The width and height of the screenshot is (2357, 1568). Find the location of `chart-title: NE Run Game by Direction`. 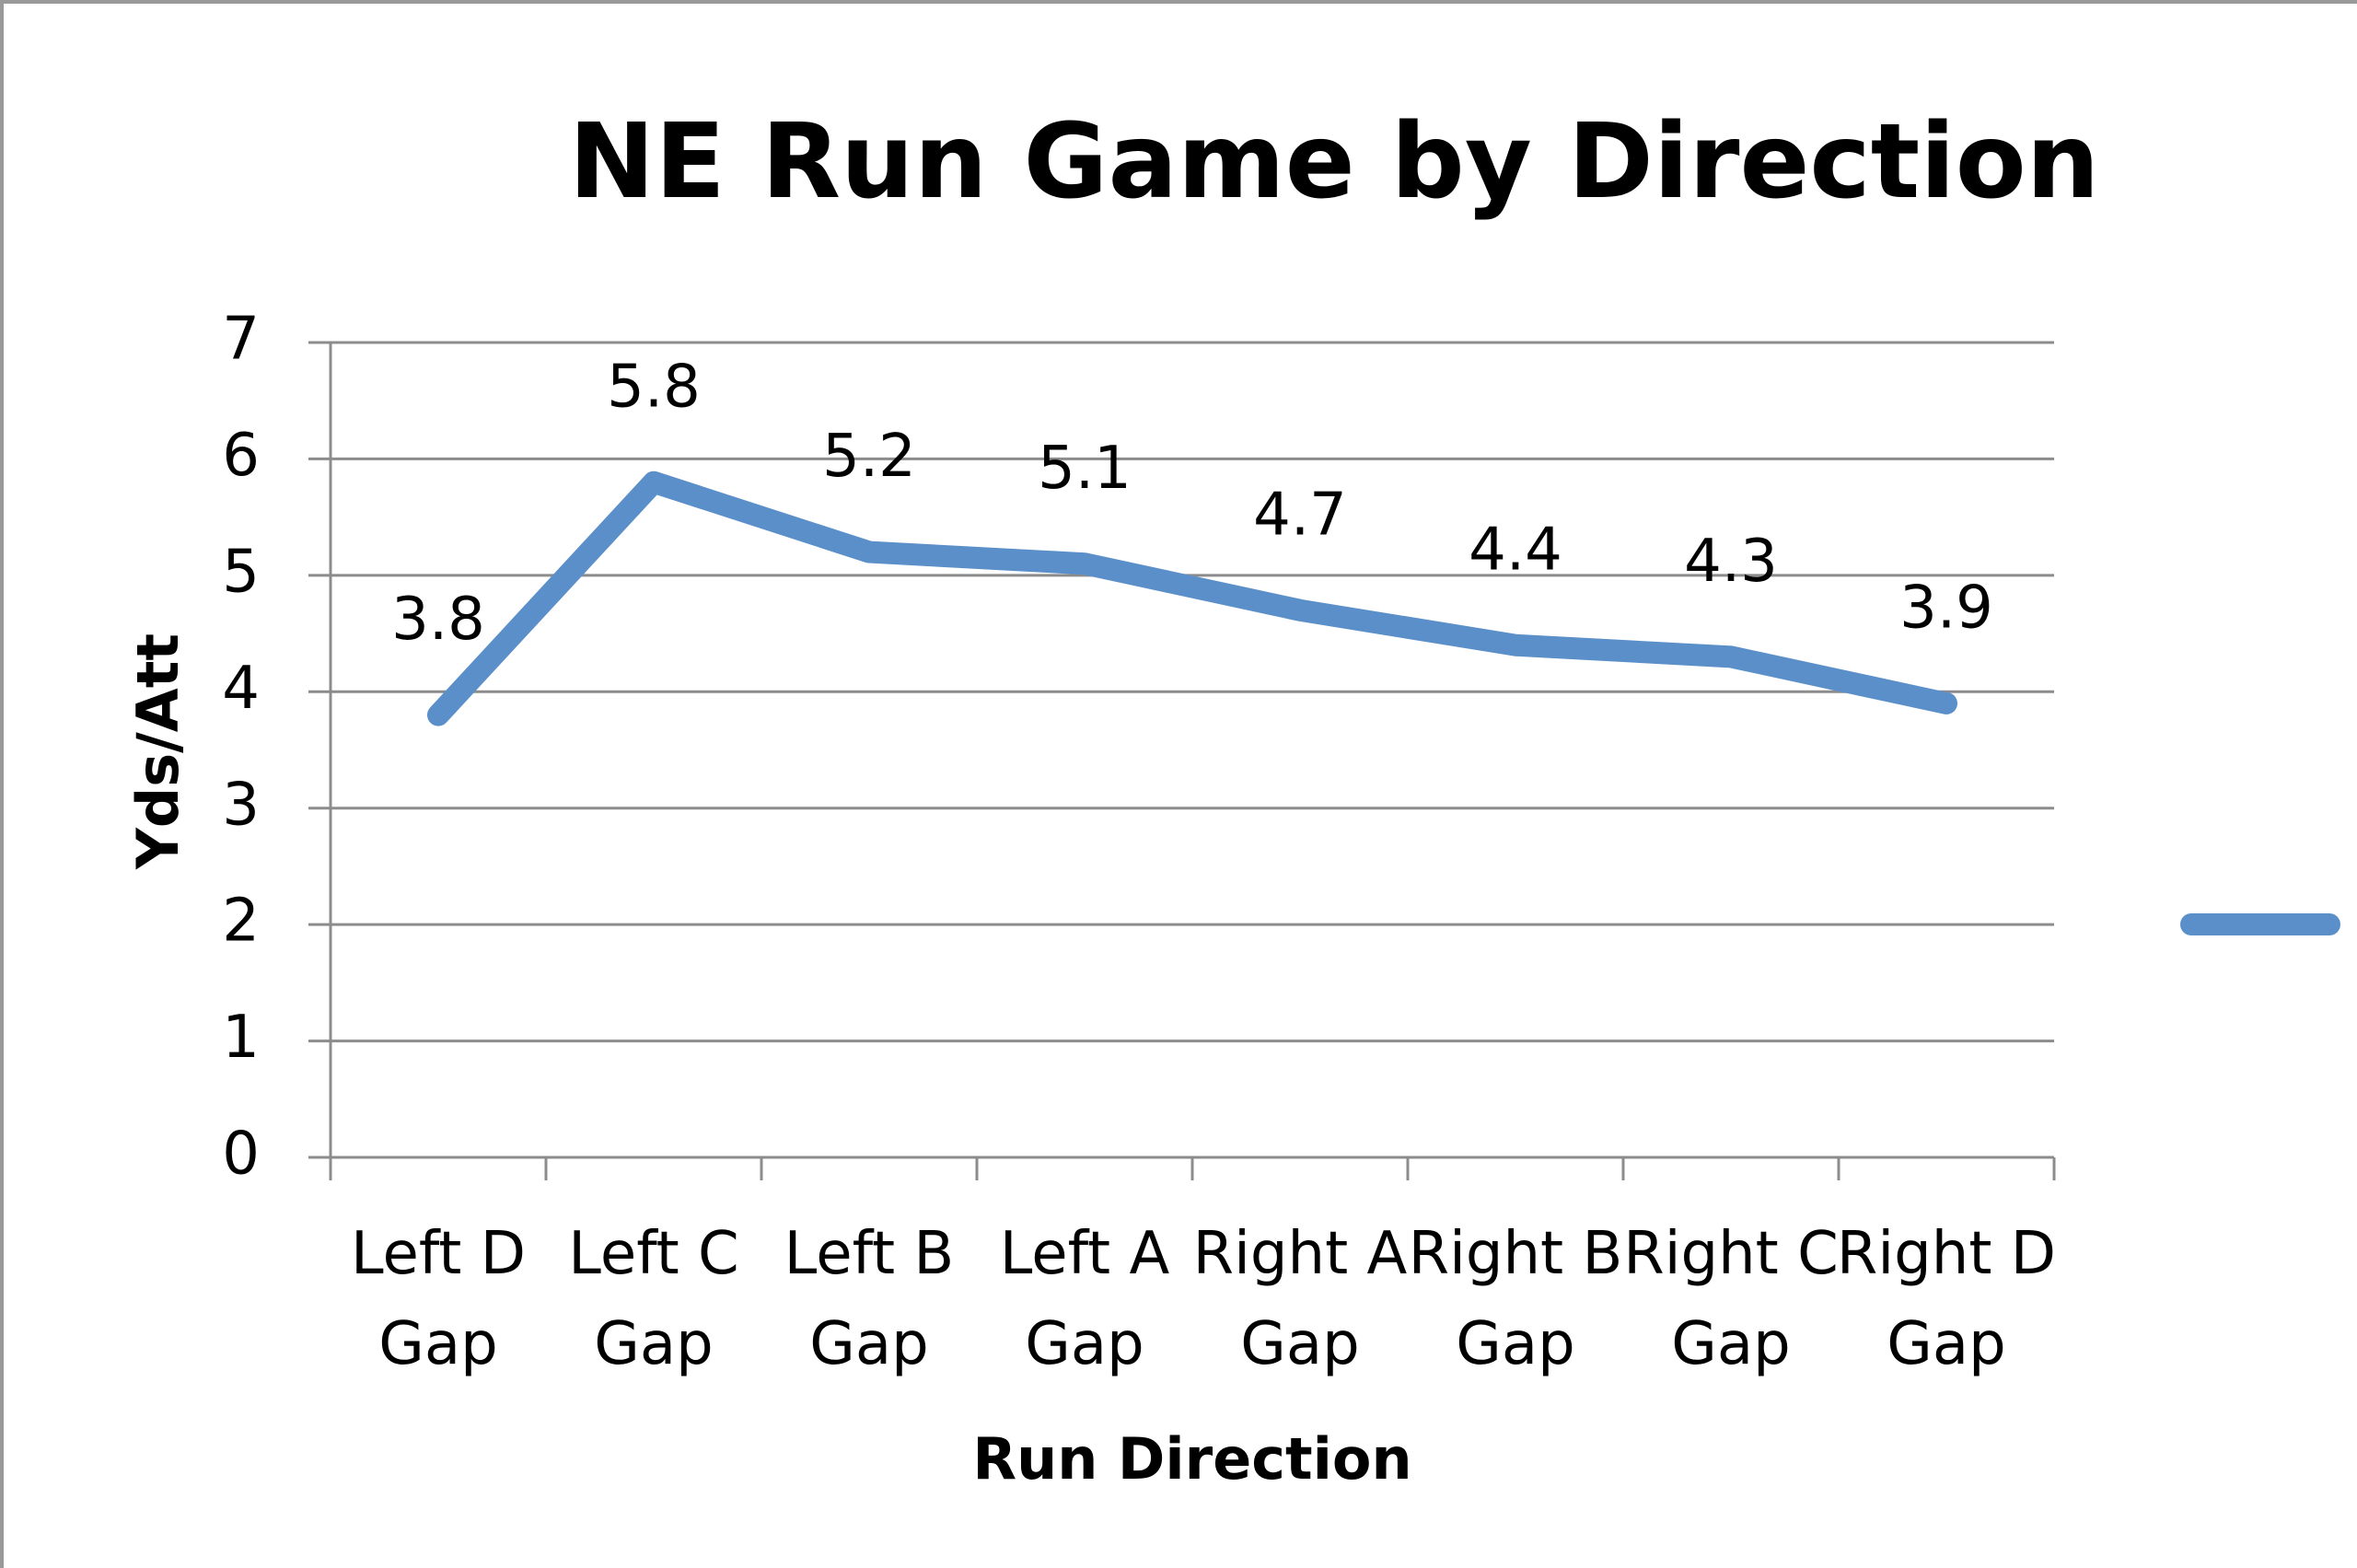

chart-title: NE Run Game by Direction is located at coordinates (1334, 162).